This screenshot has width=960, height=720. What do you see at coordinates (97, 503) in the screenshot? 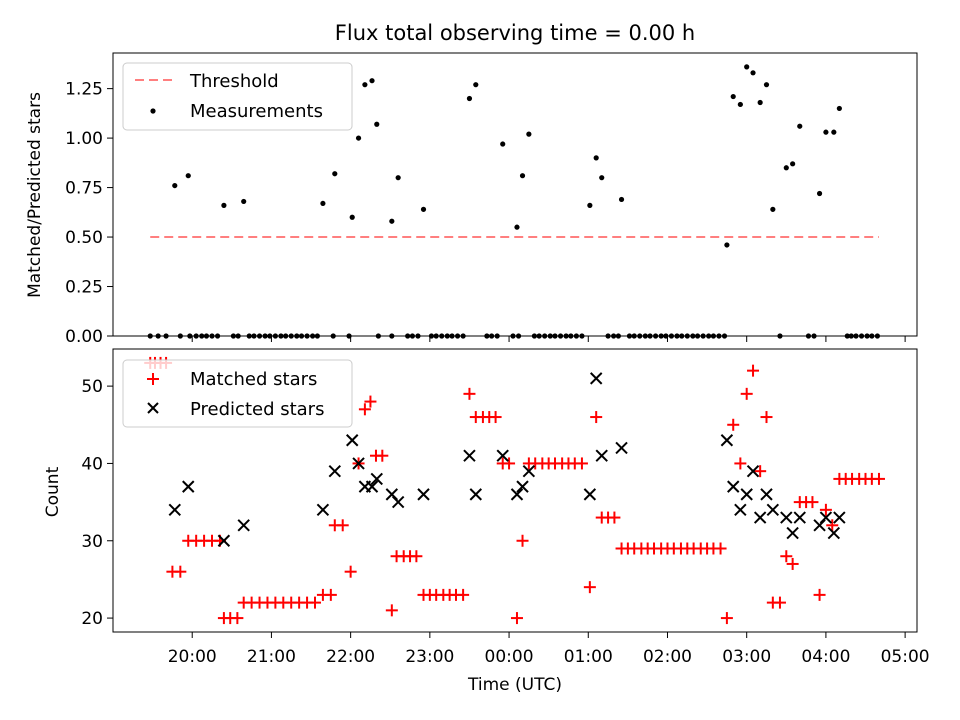
I see `bottom-y-ticks: 20 30 40 50` at bounding box center [97, 503].